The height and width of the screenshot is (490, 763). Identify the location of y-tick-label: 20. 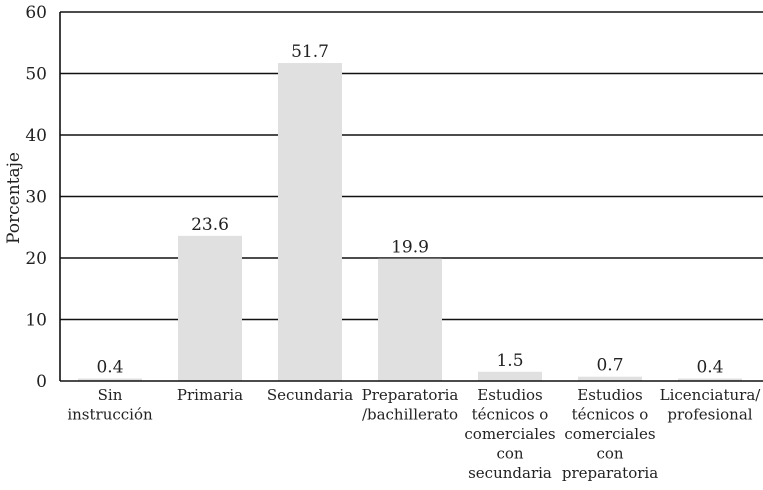
(36, 259).